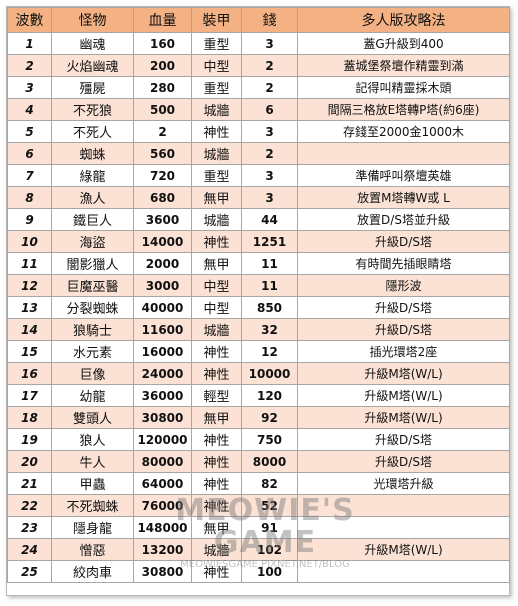 Image resolution: width=518 pixels, height=606 pixels. Describe the element at coordinates (92, 263) in the screenshot. I see `cell-monster: 闇影獵人` at that location.